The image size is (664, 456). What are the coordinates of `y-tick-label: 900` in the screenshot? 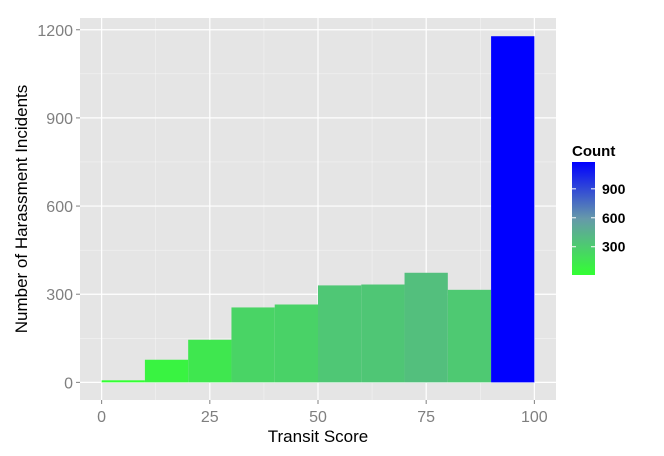 It's located at (59, 119).